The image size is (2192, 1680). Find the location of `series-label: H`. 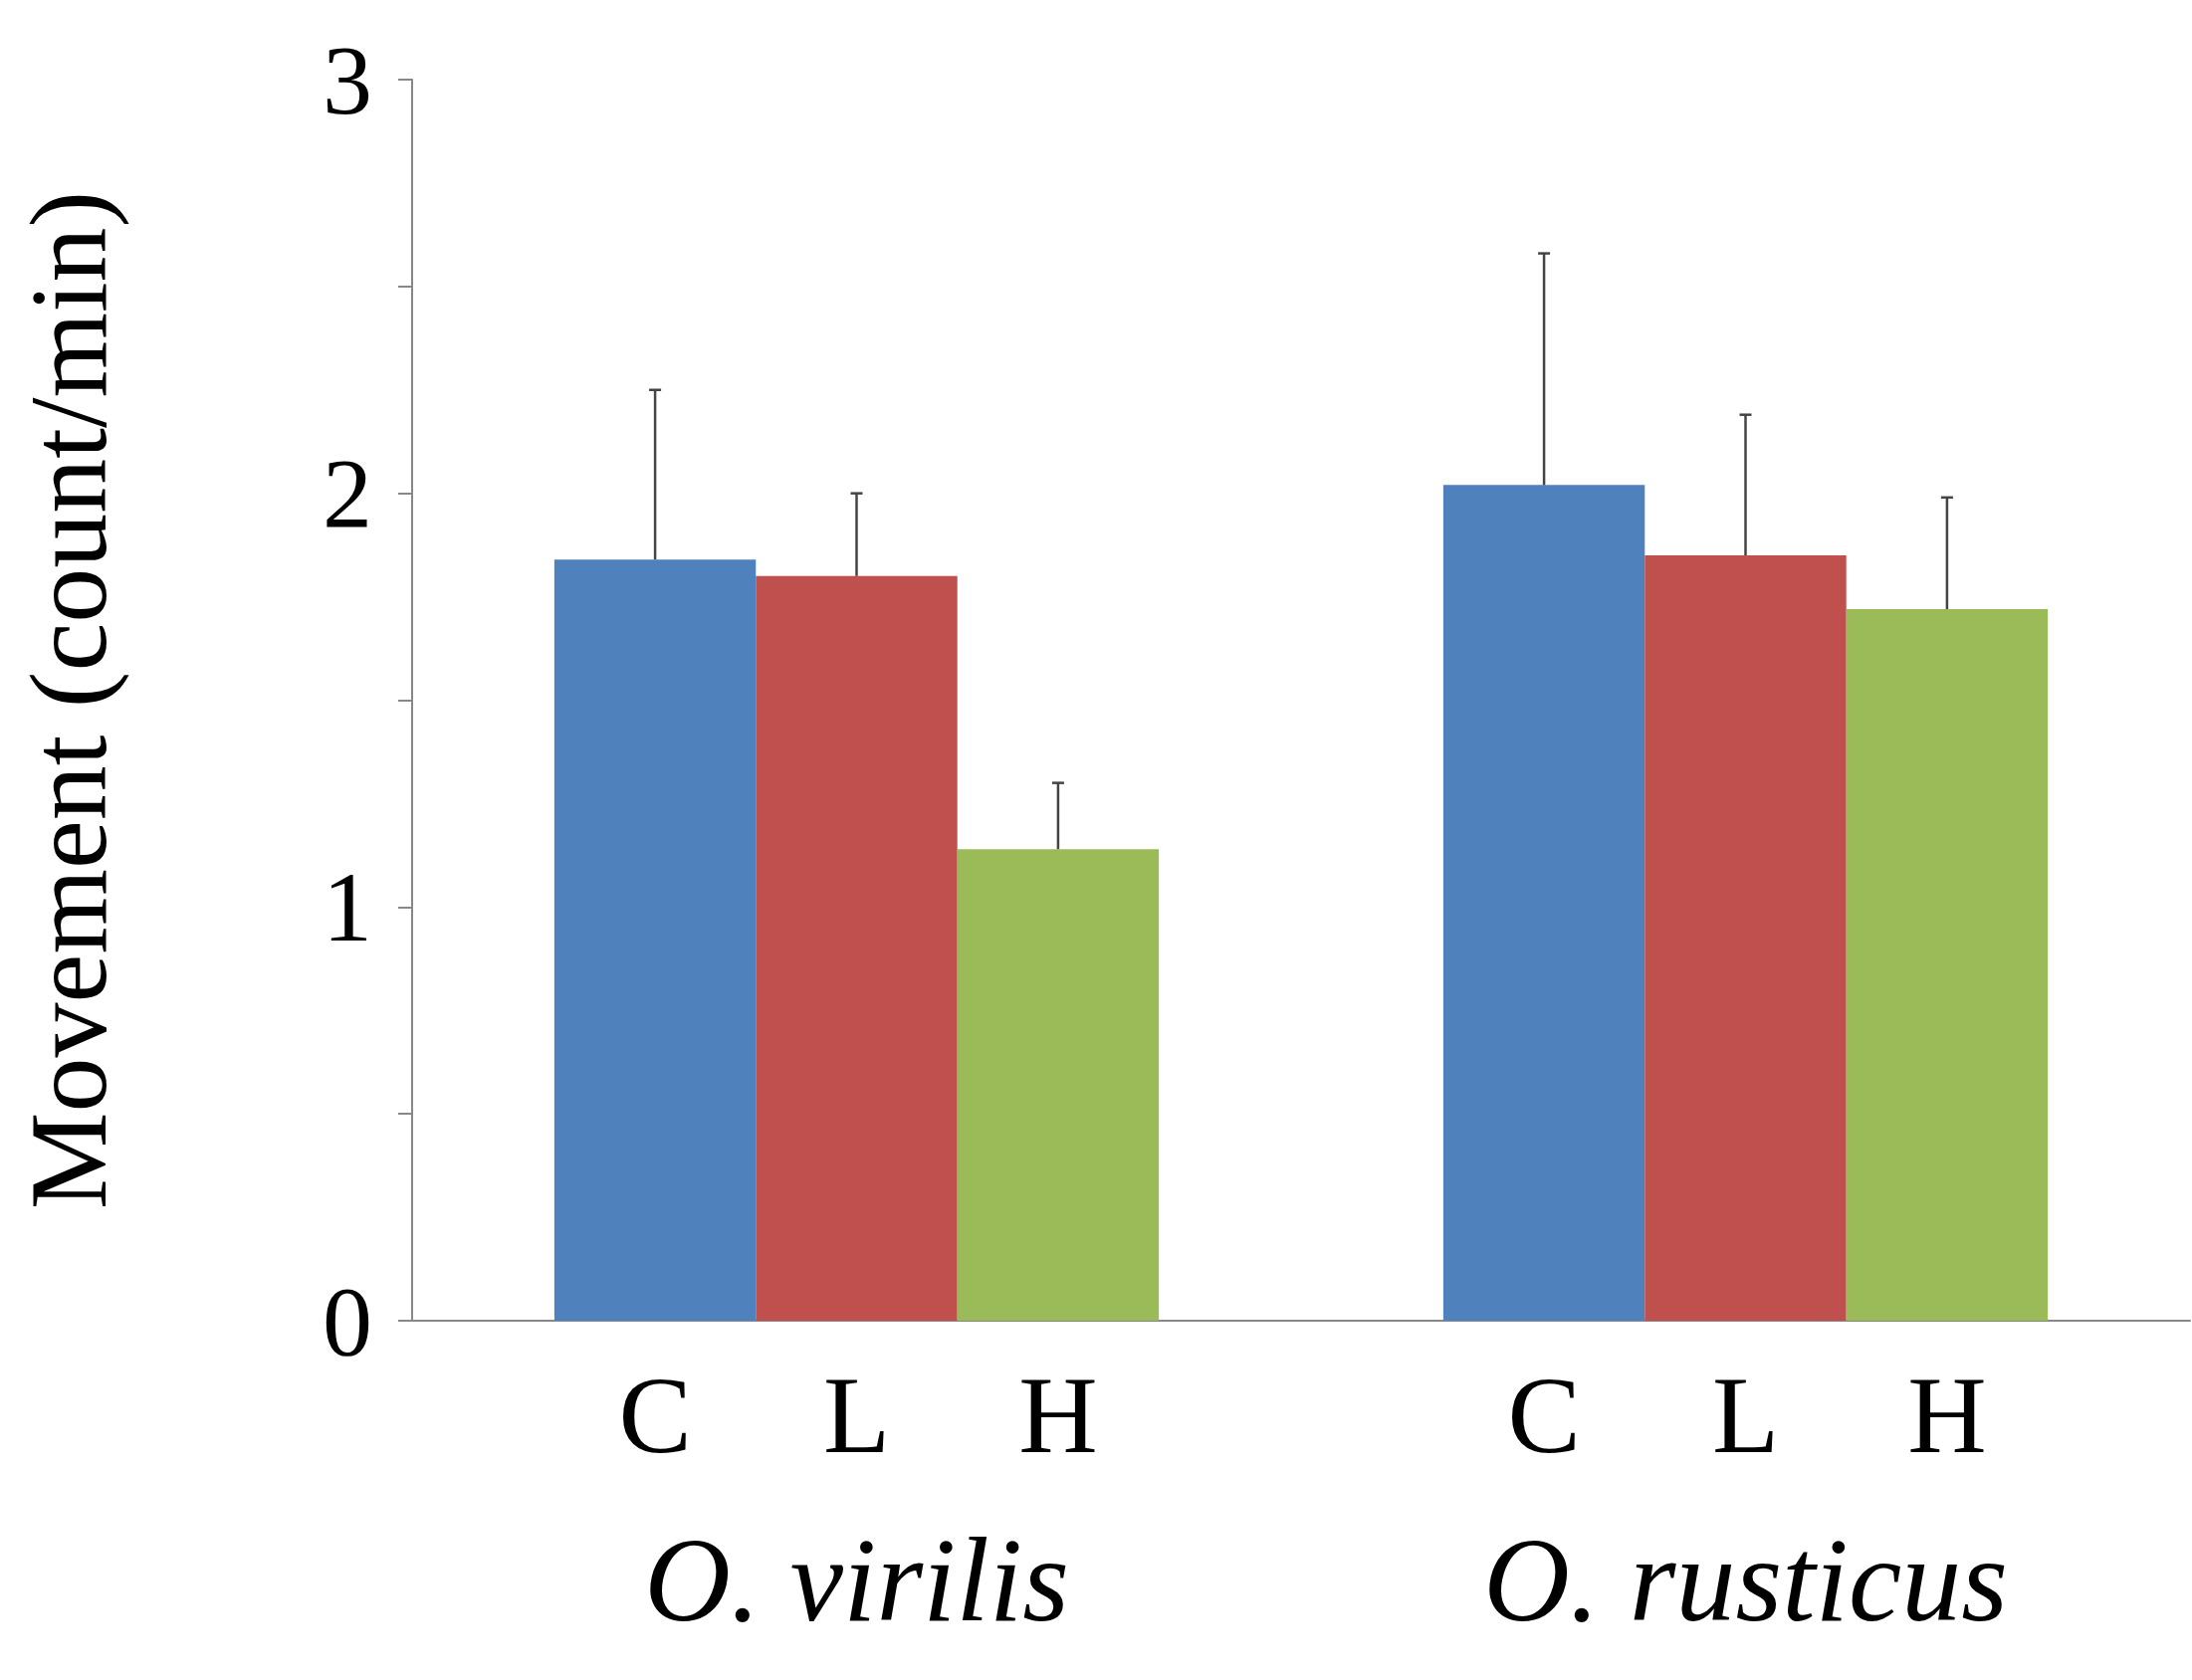

series-label: H is located at coordinates (1058, 1415).